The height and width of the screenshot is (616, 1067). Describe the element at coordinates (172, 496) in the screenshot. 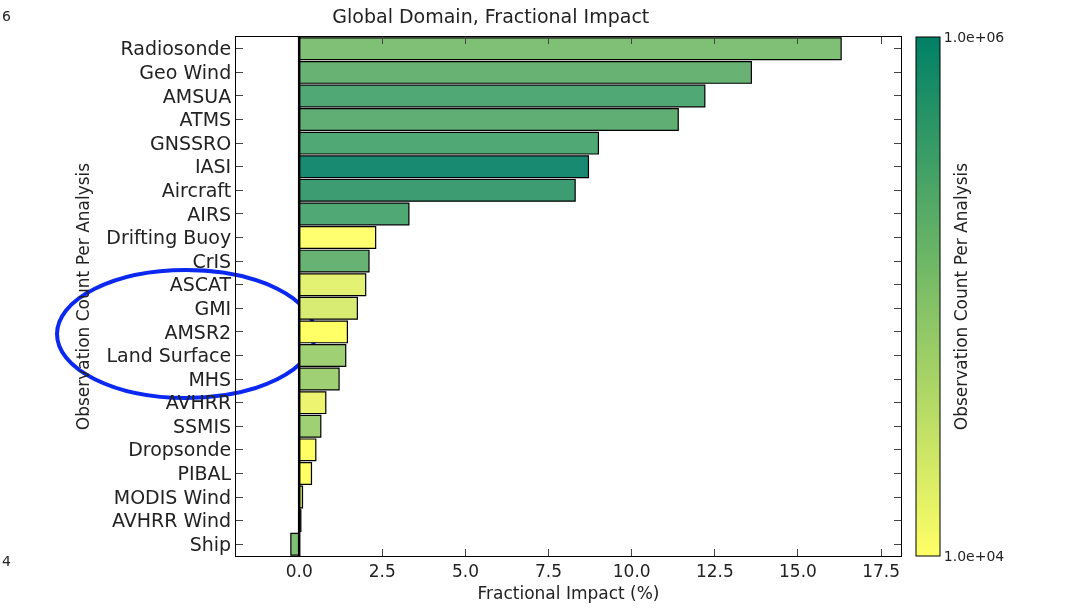

I see `y-tick-label: MODIS Wind` at that location.